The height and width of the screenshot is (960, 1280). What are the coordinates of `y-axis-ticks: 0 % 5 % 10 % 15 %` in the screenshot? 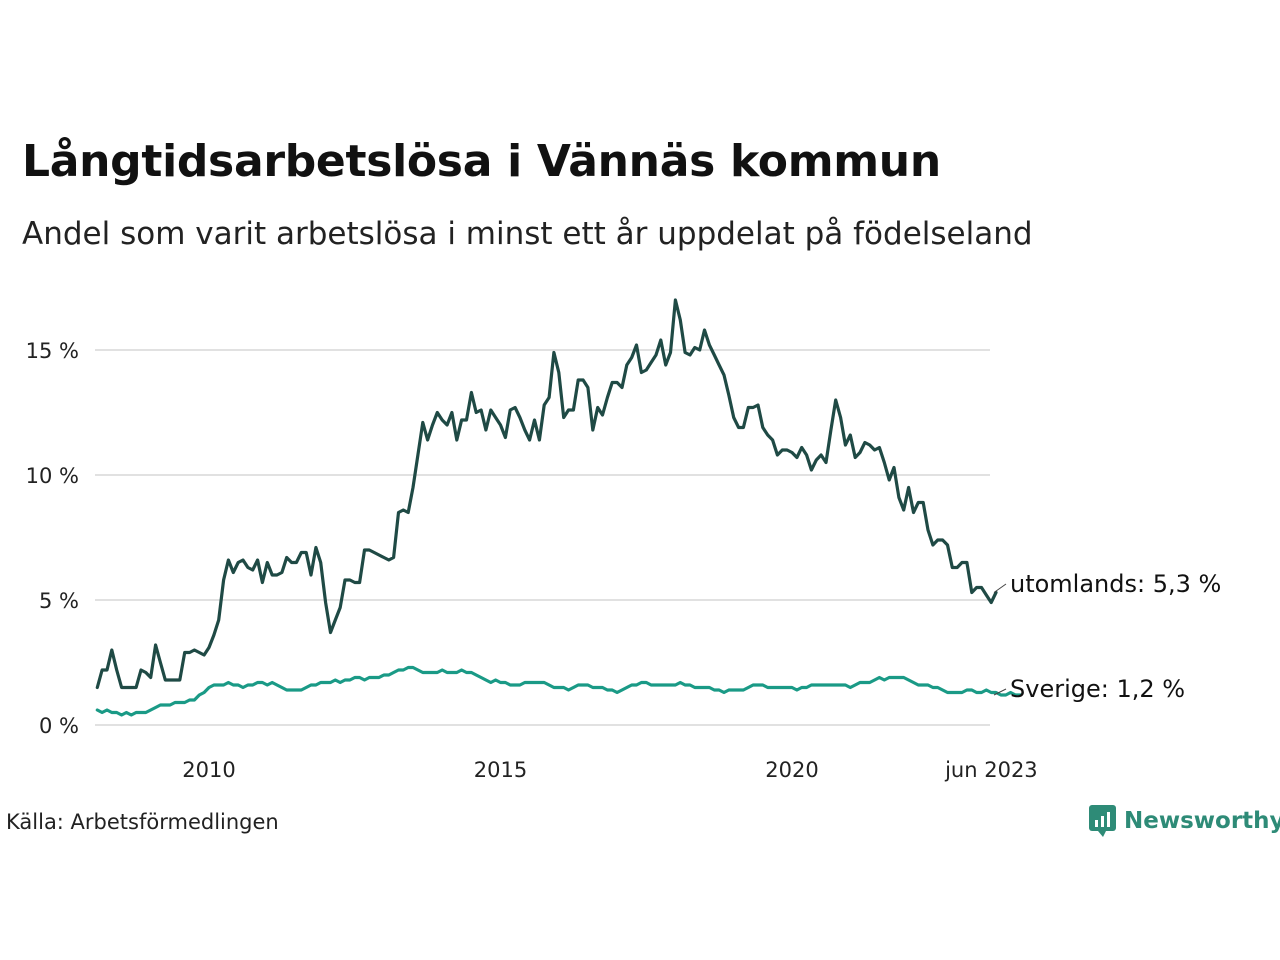 It's located at (52, 538).